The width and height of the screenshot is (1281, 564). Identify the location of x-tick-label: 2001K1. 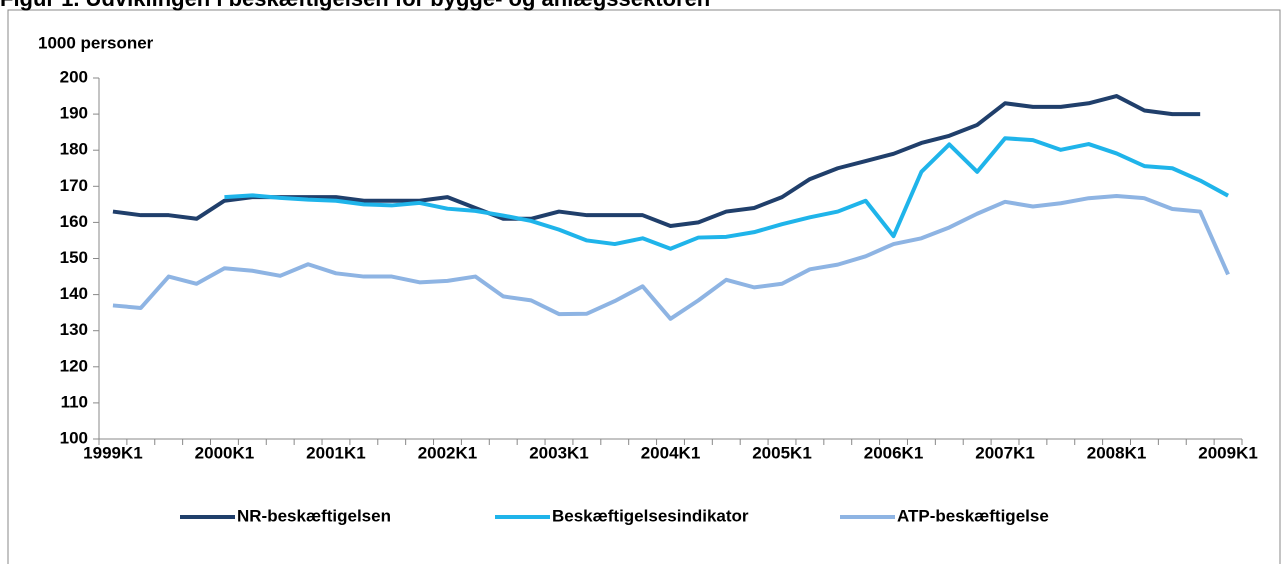
(336, 452).